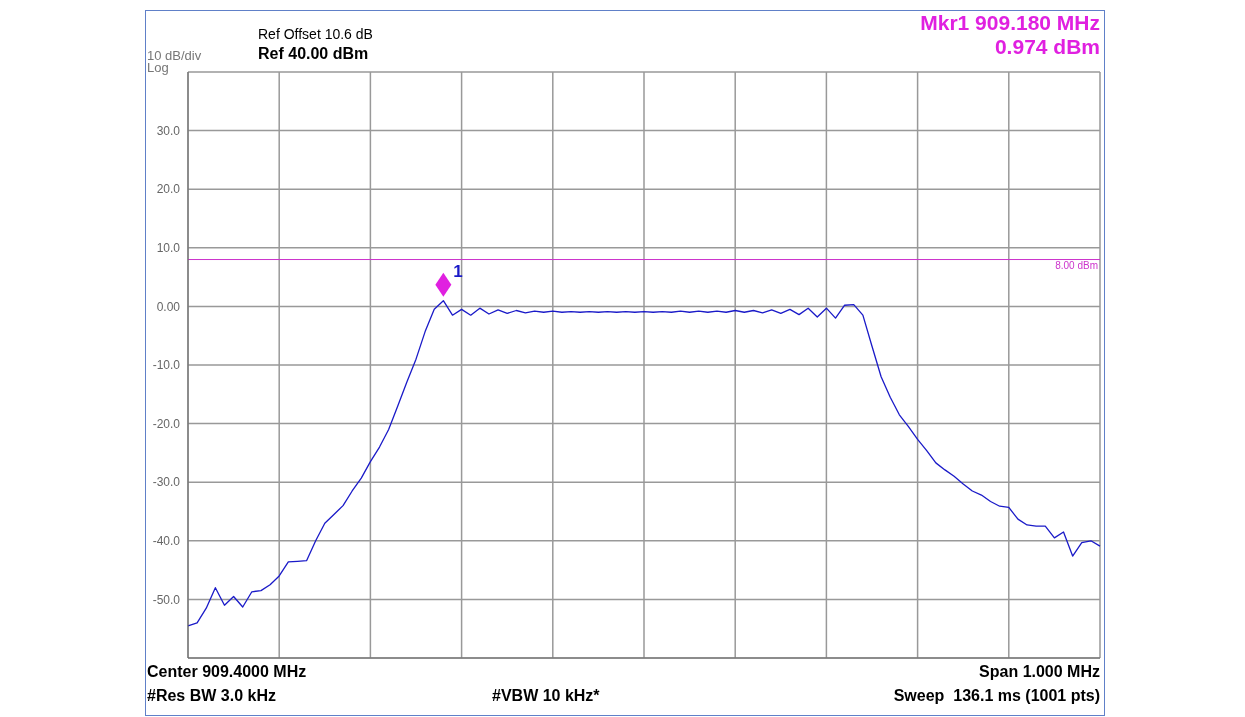 This screenshot has height=717, width=1245. I want to click on text: Ref 40.00 dBm, so click(313, 53).